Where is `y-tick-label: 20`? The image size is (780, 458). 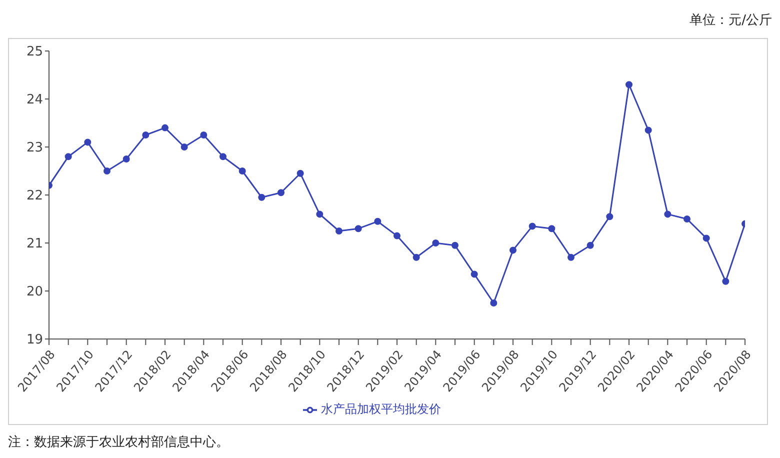
y-tick-label: 20 is located at coordinates (34, 292).